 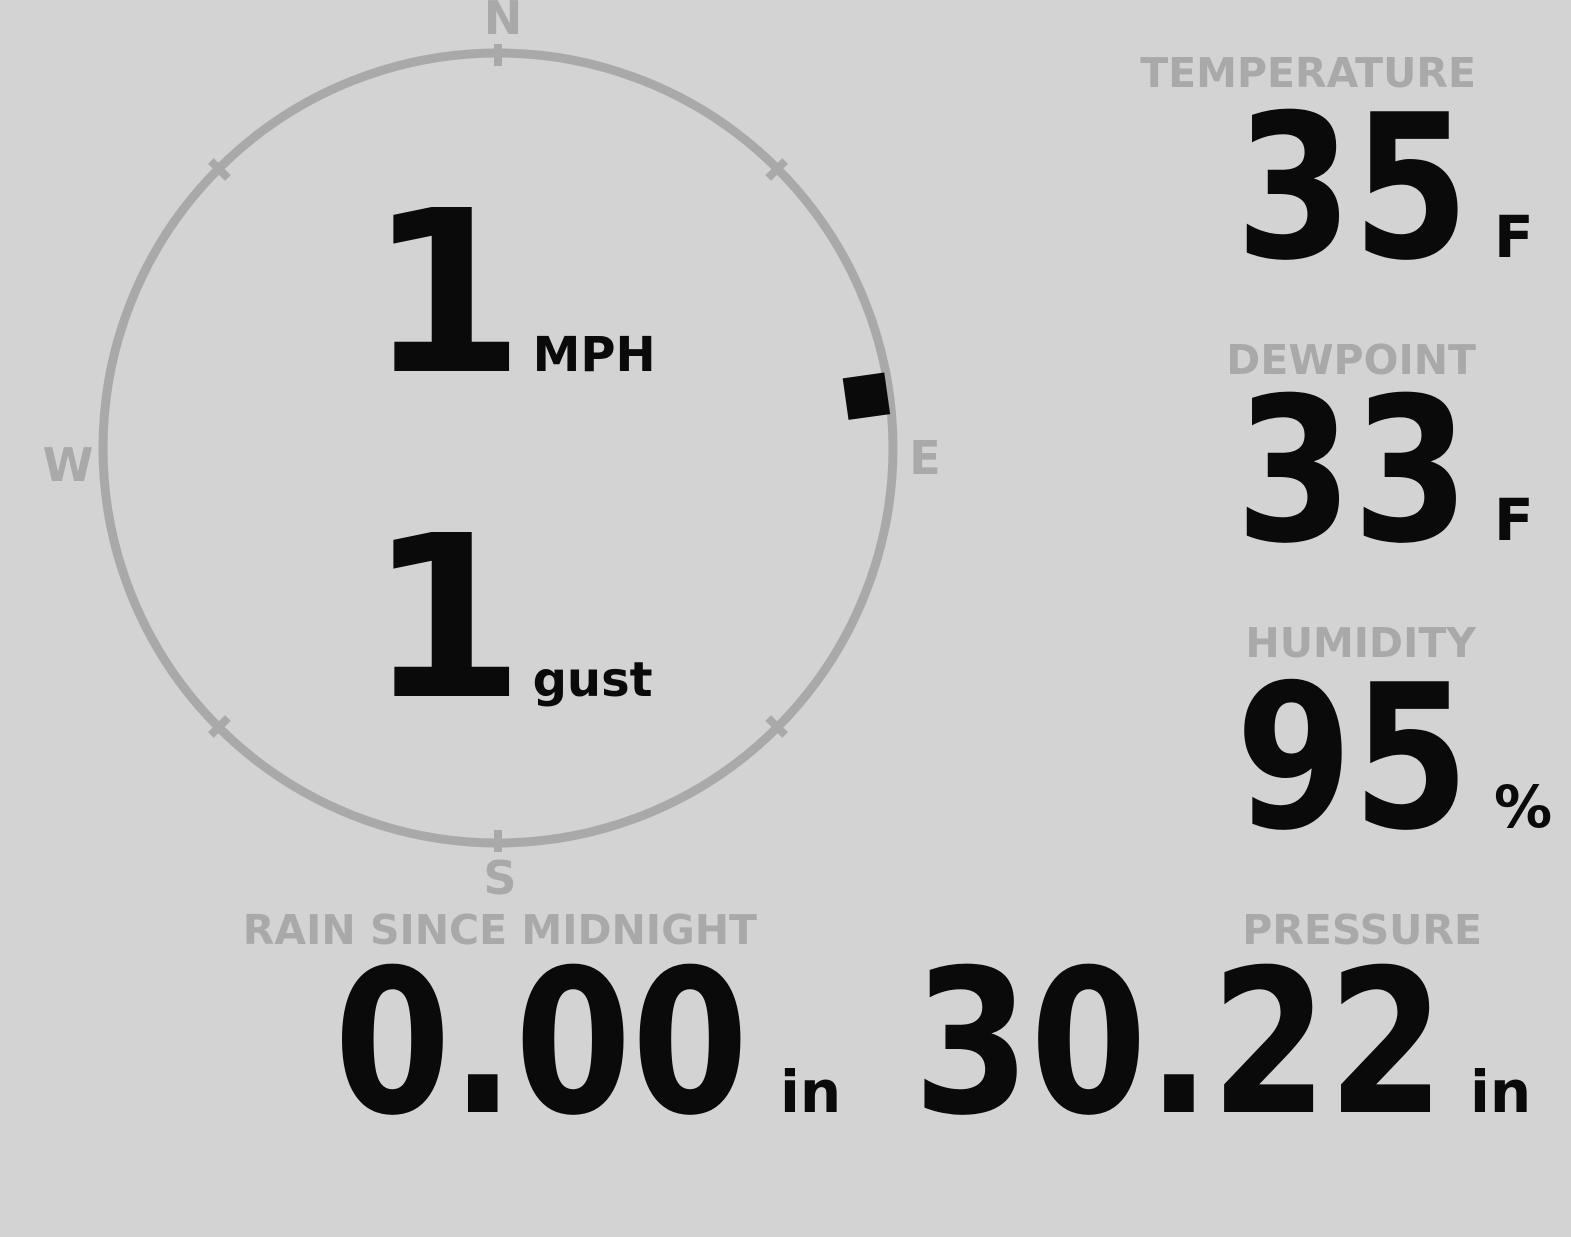 I want to click on pressure-value: 30.22, so click(x=1179, y=1043).